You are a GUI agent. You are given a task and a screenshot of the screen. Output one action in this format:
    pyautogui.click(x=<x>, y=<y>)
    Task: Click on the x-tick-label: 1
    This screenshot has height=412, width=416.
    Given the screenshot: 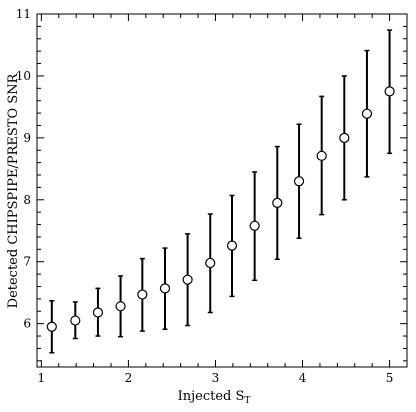 What is the action you would take?
    pyautogui.click(x=42, y=378)
    